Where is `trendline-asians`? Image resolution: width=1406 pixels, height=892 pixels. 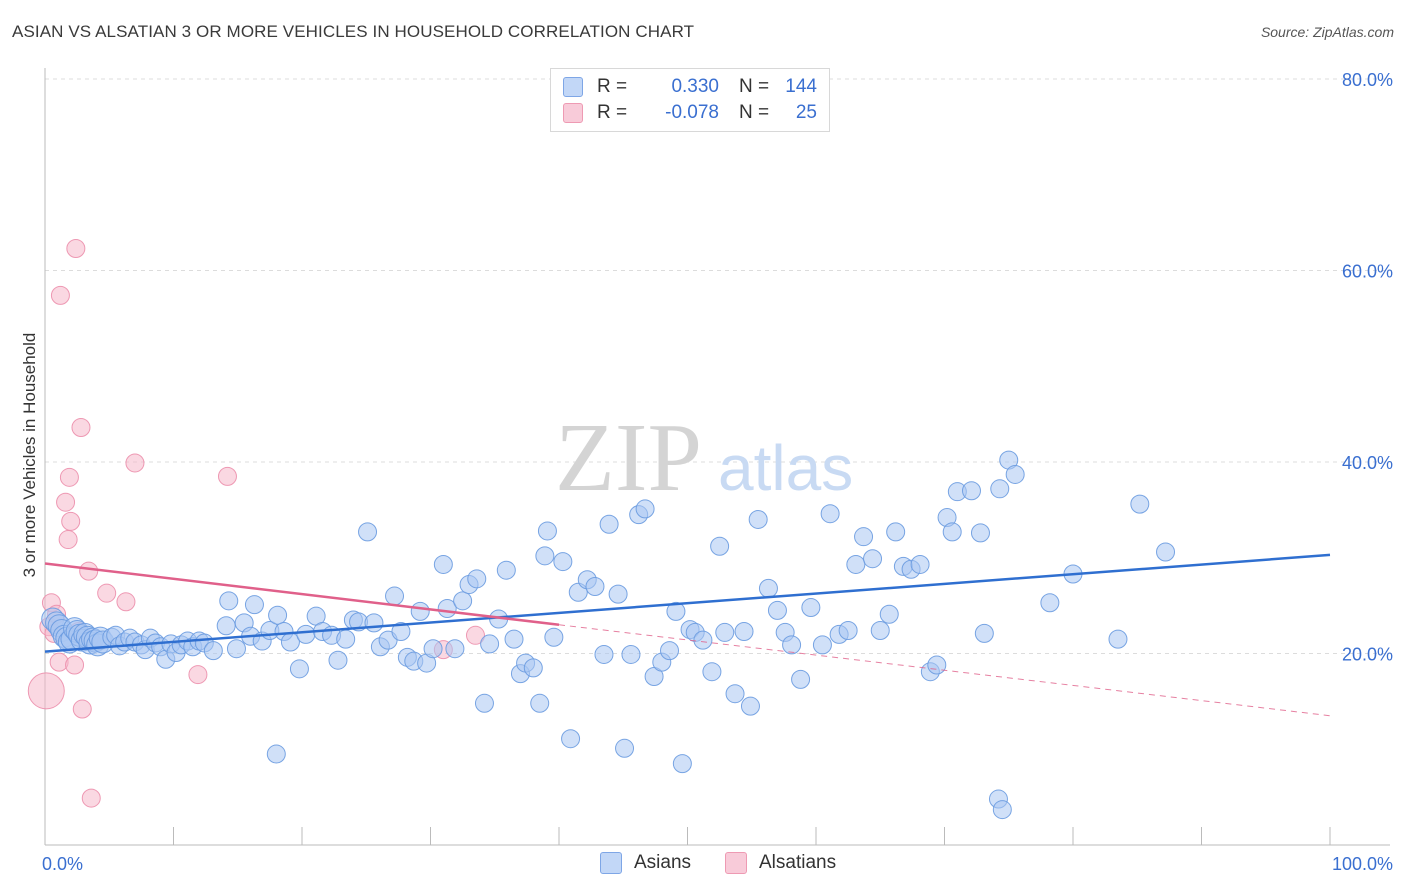 trendline-asians is located at coordinates (687, 603).